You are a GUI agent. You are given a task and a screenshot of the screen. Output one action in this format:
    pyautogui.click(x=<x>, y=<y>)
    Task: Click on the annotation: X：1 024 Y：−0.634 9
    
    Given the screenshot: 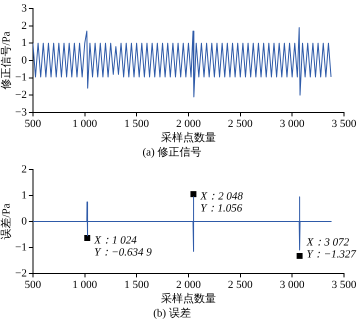 What is the action you would take?
    pyautogui.click(x=122, y=246)
    